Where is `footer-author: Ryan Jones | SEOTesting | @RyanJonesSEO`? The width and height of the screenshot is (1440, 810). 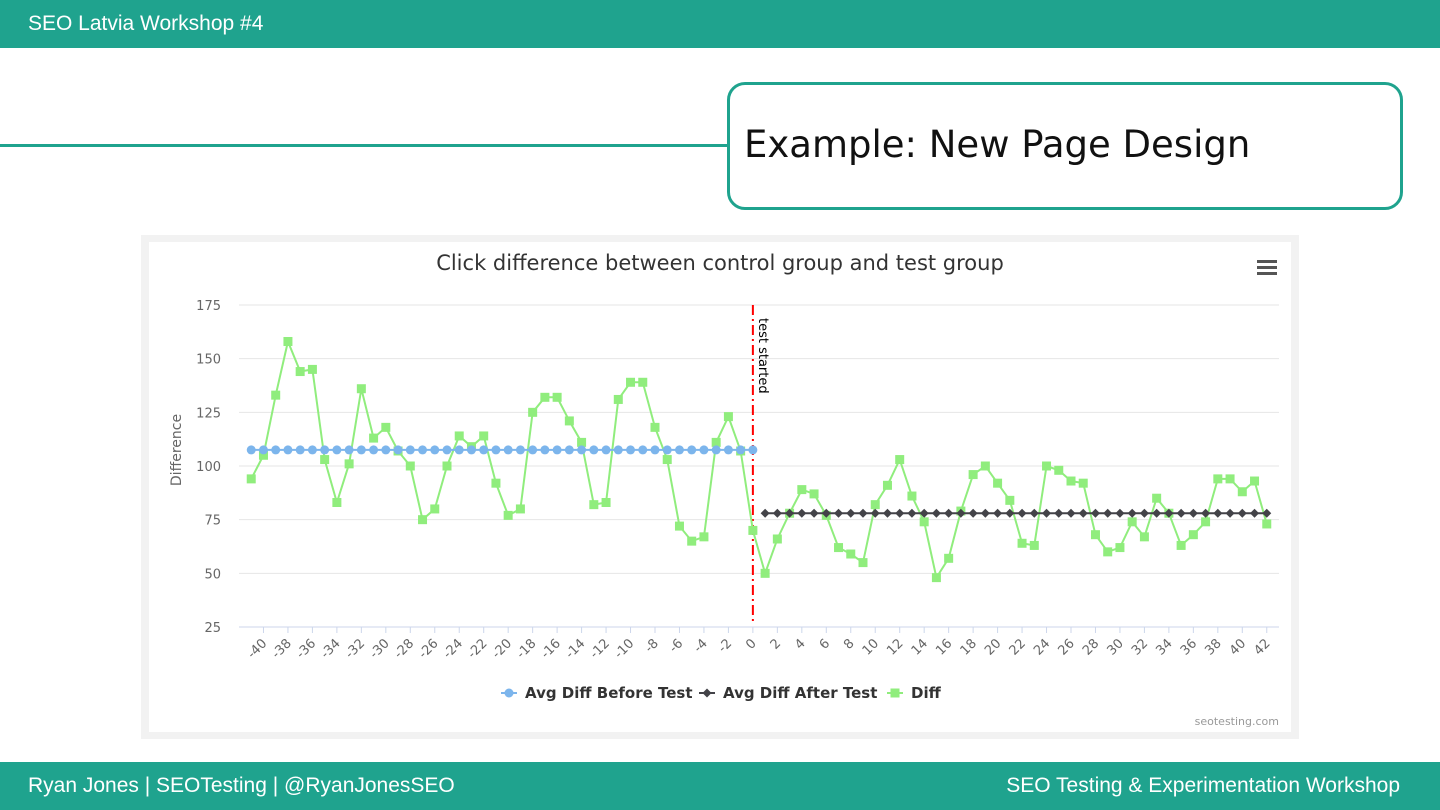 footer-author: Ryan Jones | SEOTesting | @RyanJonesSEO is located at coordinates (241, 785).